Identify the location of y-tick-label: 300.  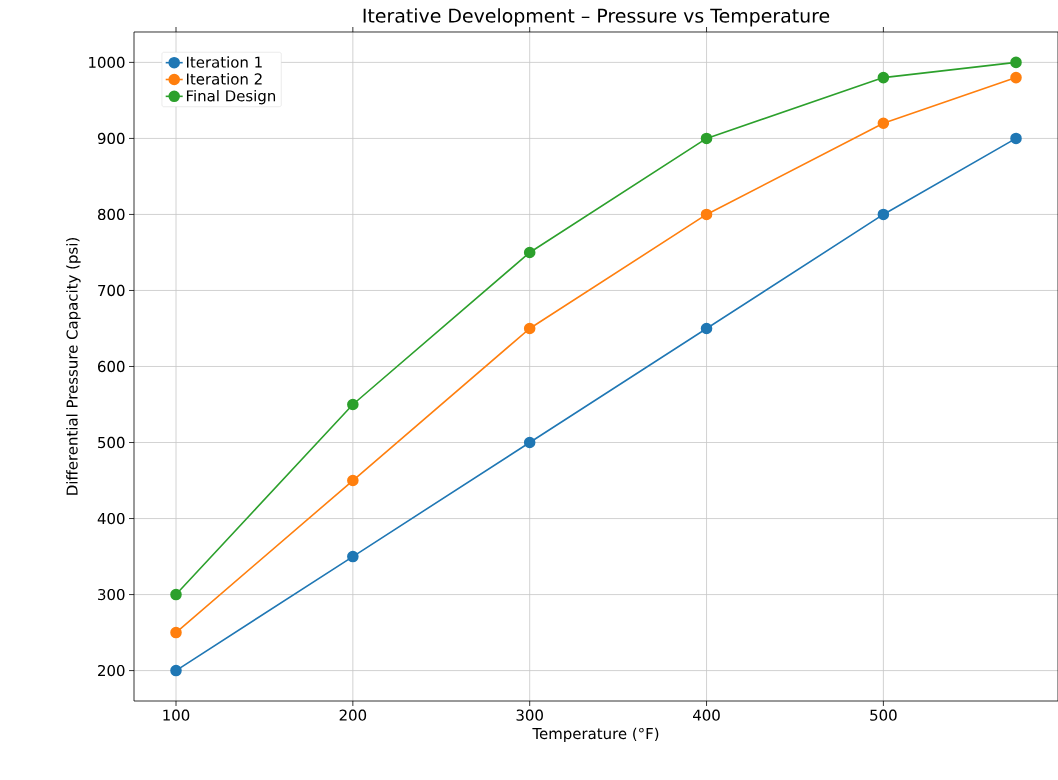
(111, 594).